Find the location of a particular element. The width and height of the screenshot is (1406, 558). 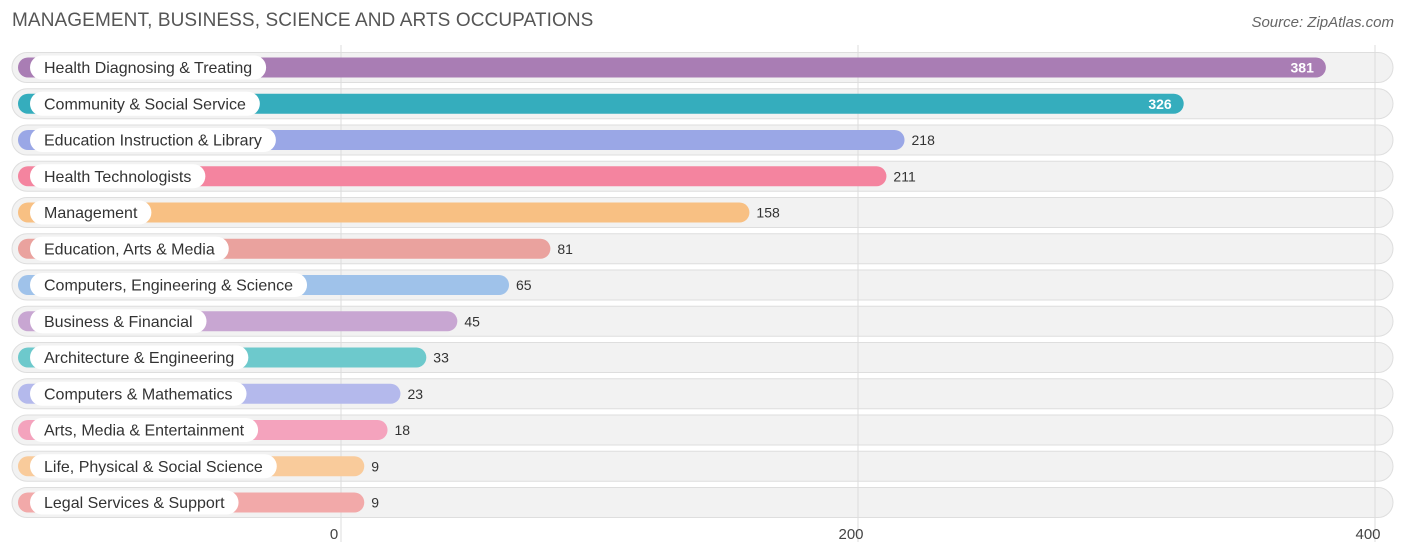

category-label: Management is located at coordinates (91, 213).